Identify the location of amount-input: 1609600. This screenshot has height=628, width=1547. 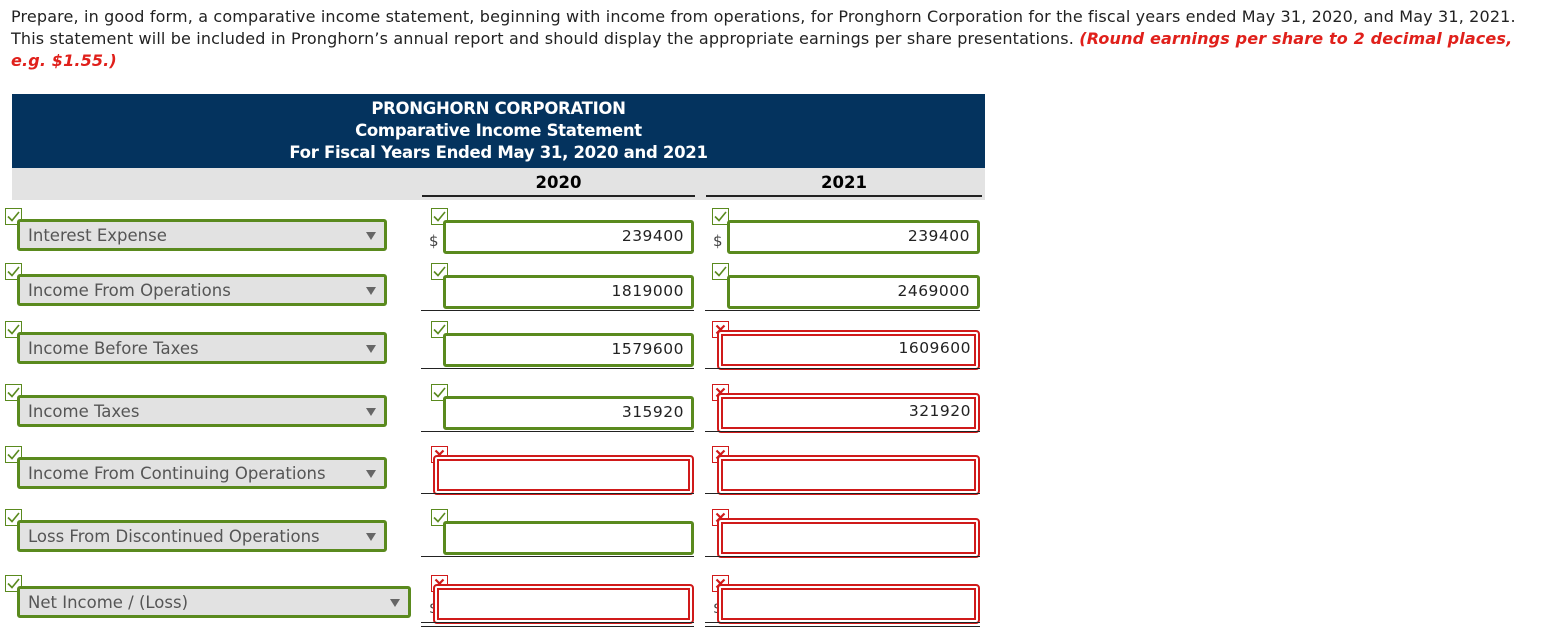
(848, 350).